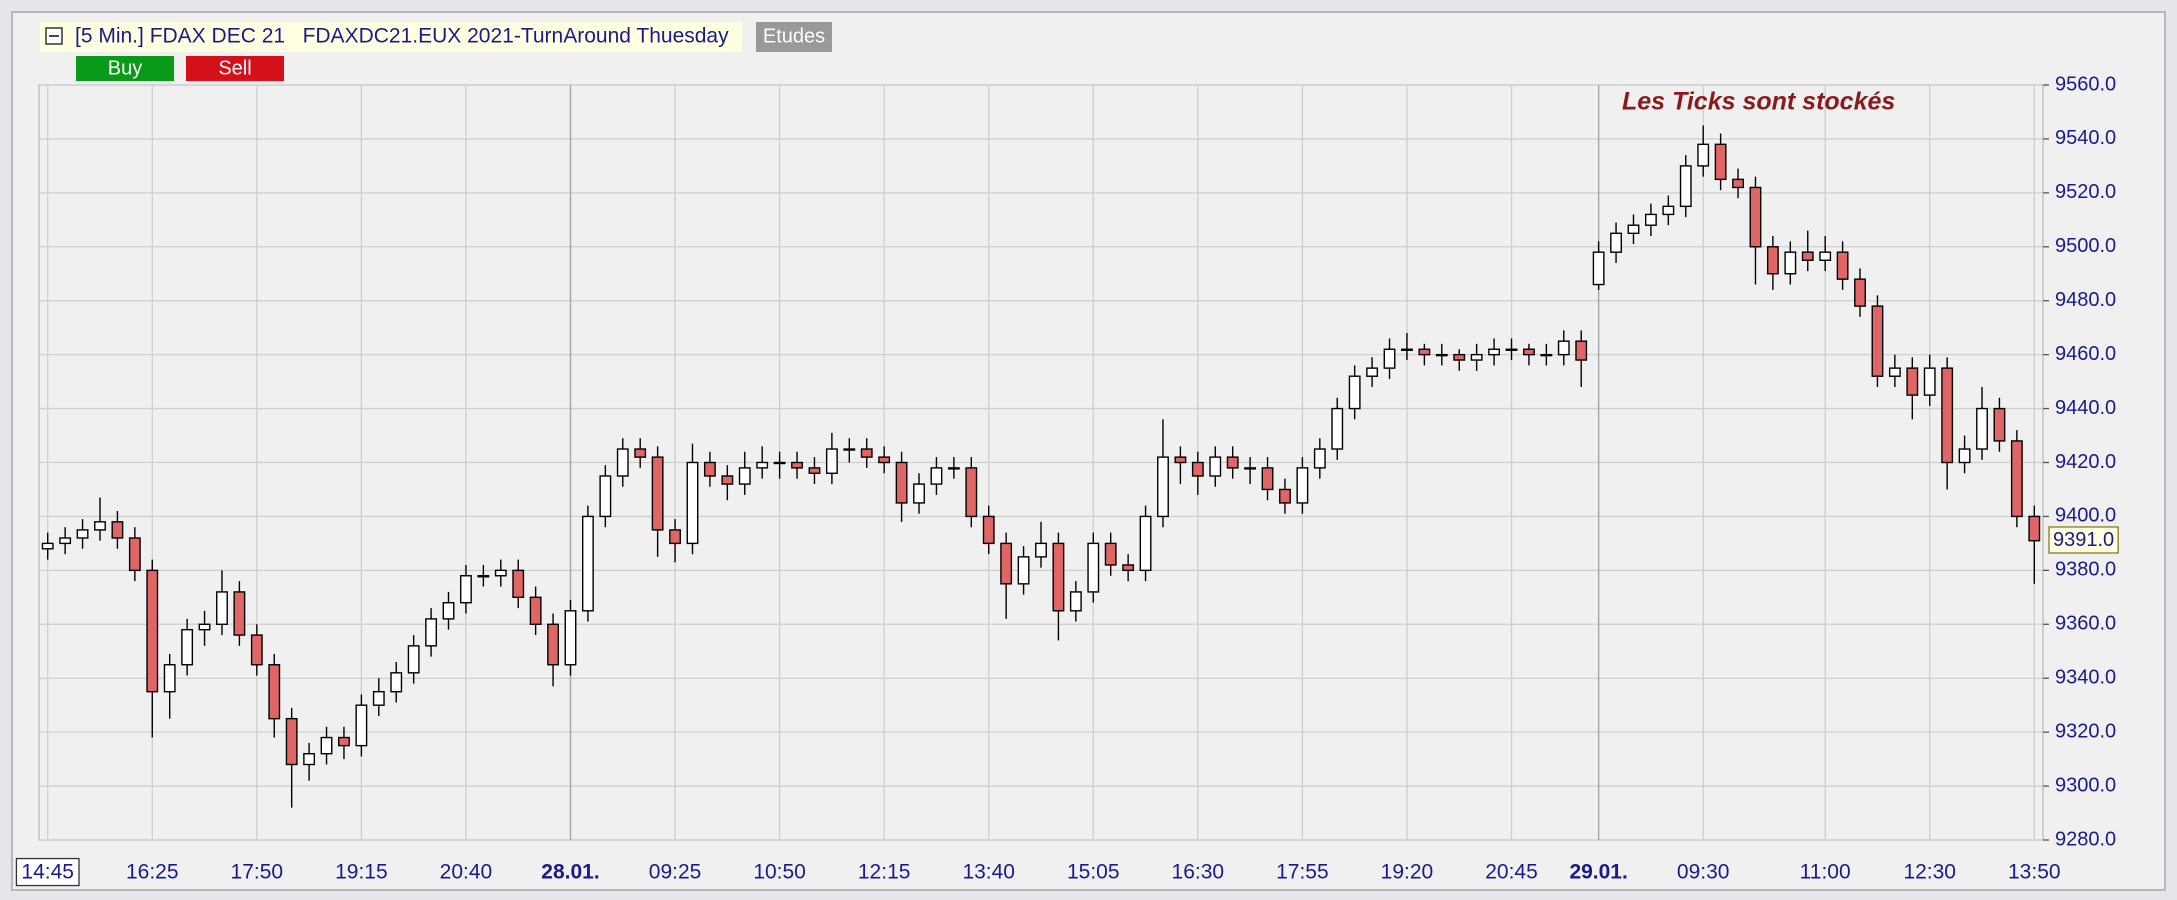 This screenshot has width=2177, height=900. I want to click on last-price-label: 9391.0, so click(2083, 540).